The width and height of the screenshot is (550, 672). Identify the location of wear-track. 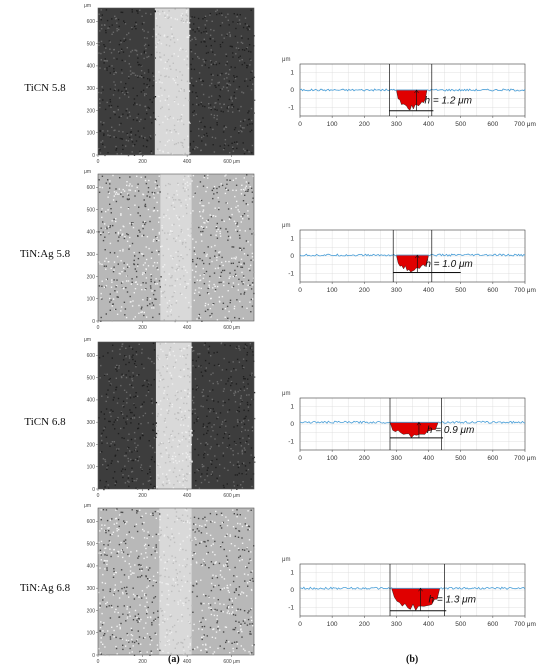
(175, 581).